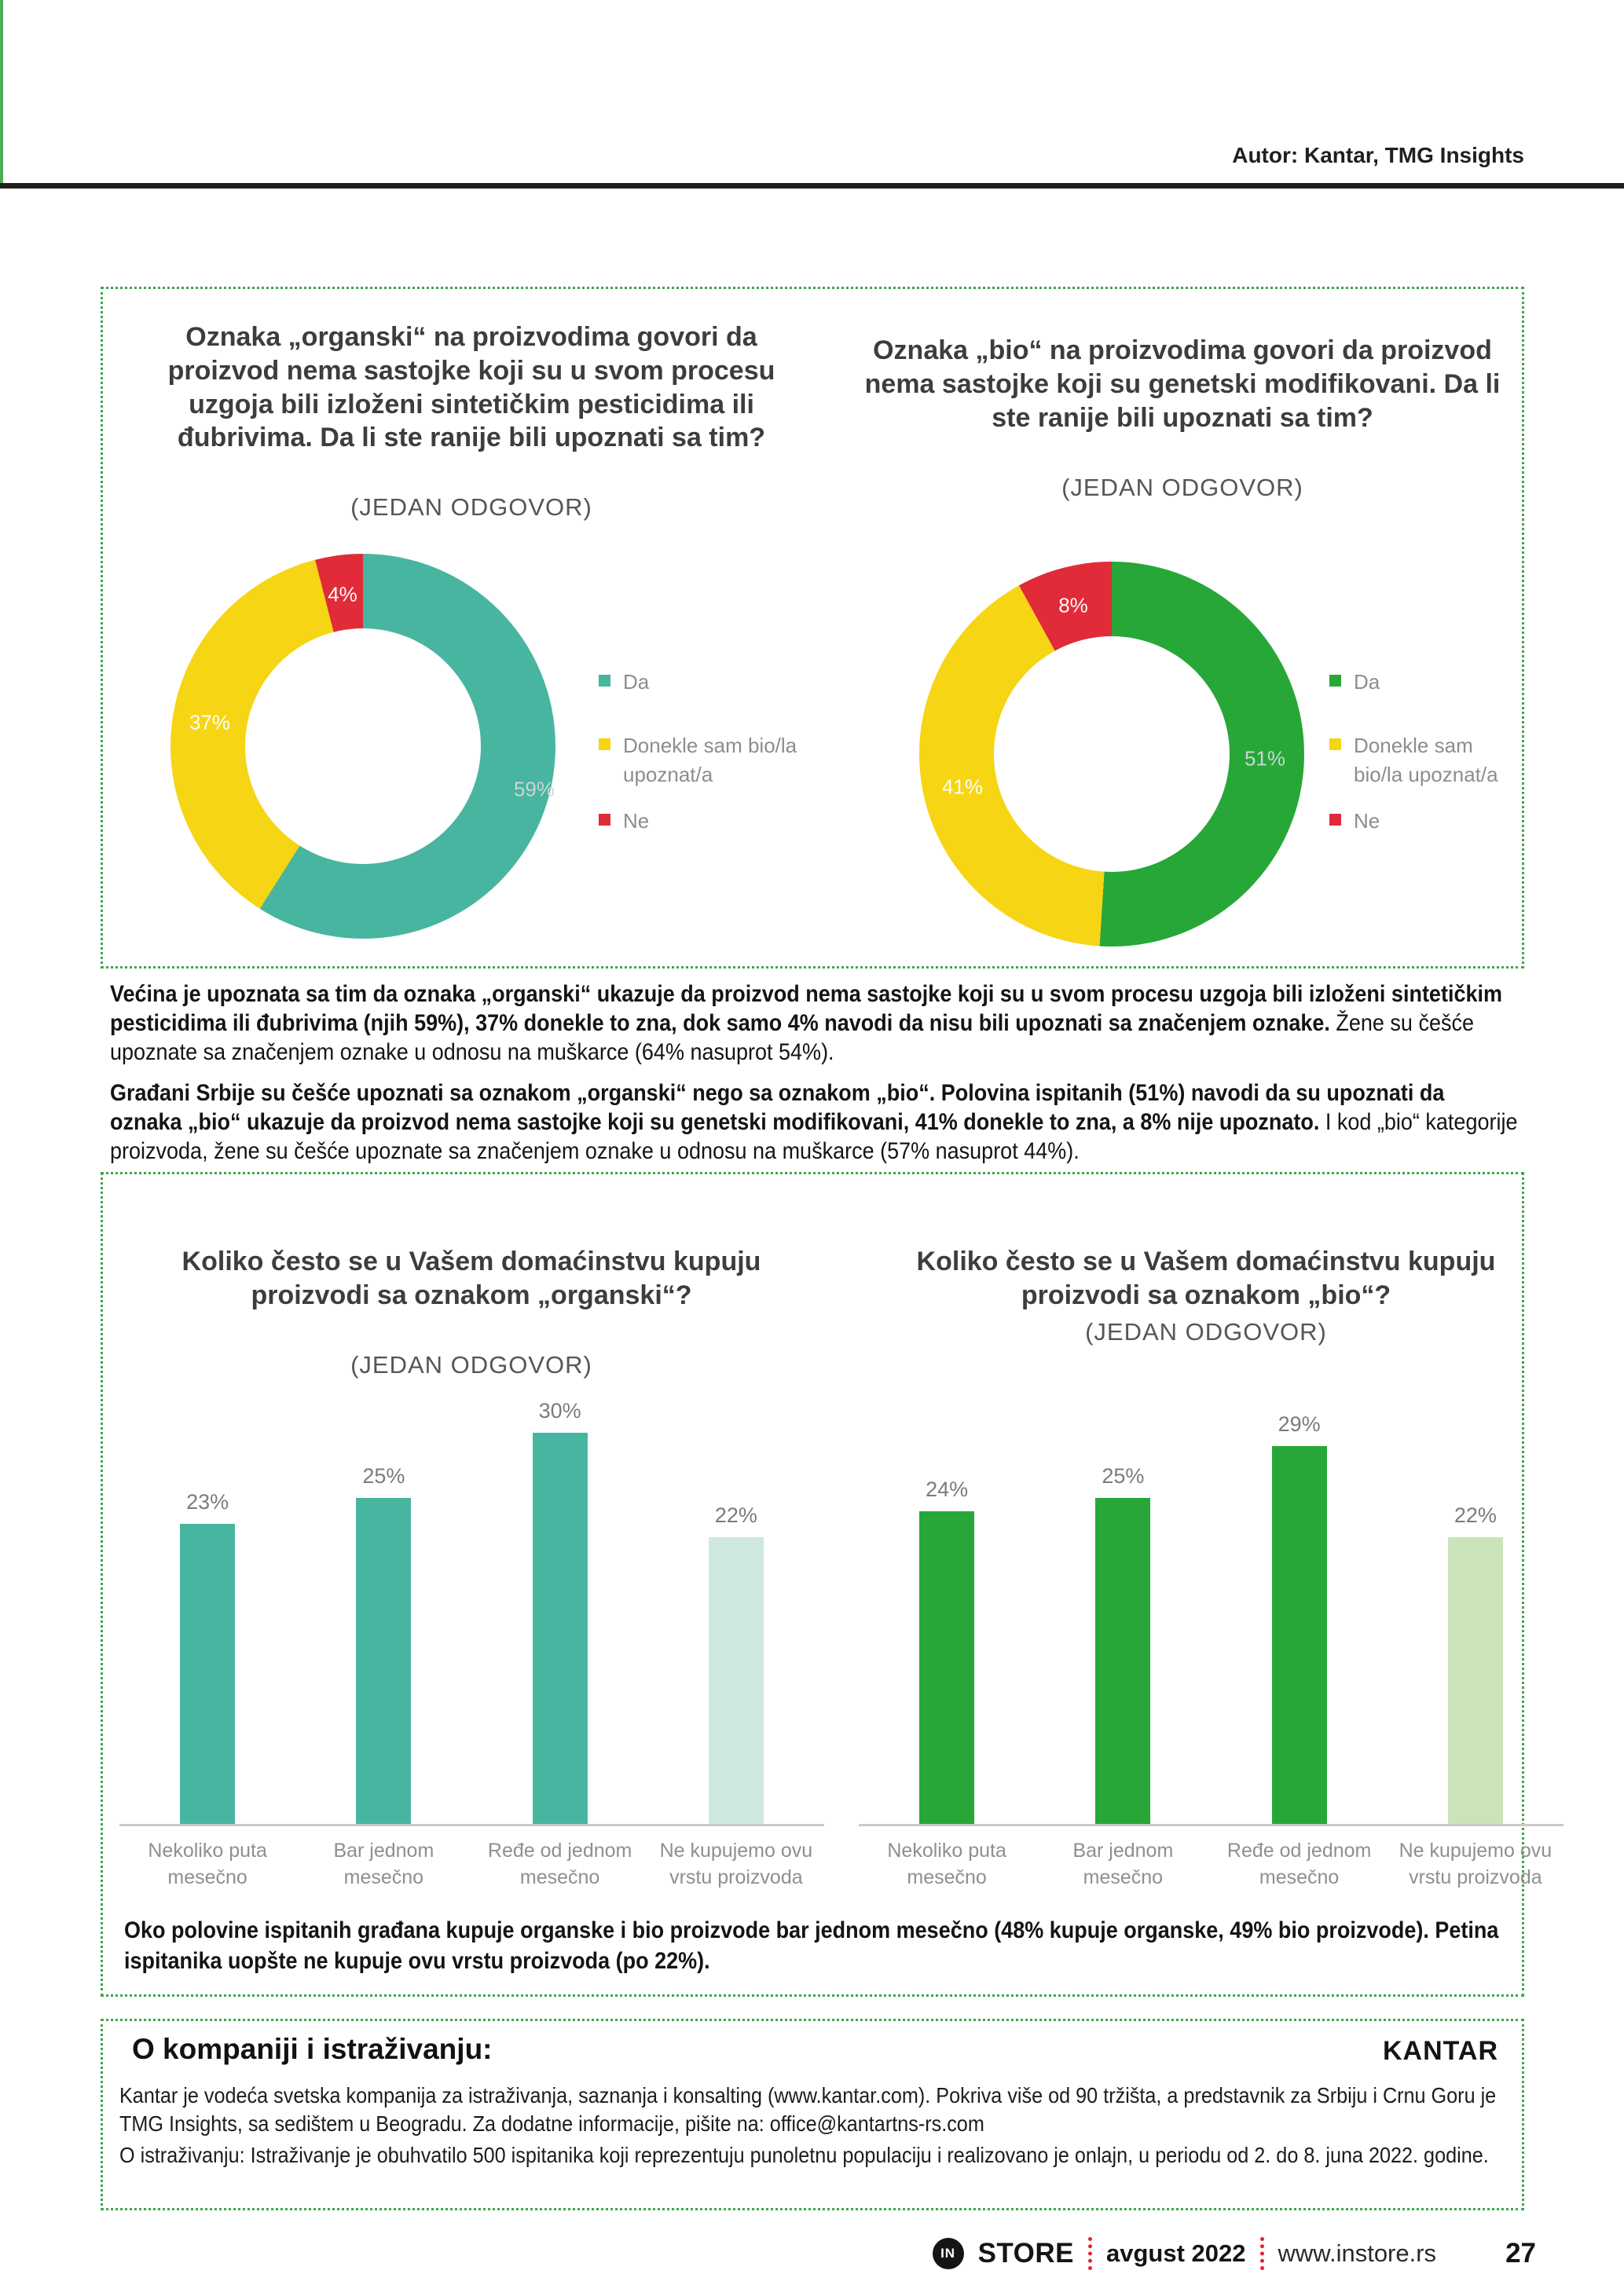 The width and height of the screenshot is (1624, 2296). Describe the element at coordinates (948, 1489) in the screenshot. I see `bar-value-label: 24%` at that location.